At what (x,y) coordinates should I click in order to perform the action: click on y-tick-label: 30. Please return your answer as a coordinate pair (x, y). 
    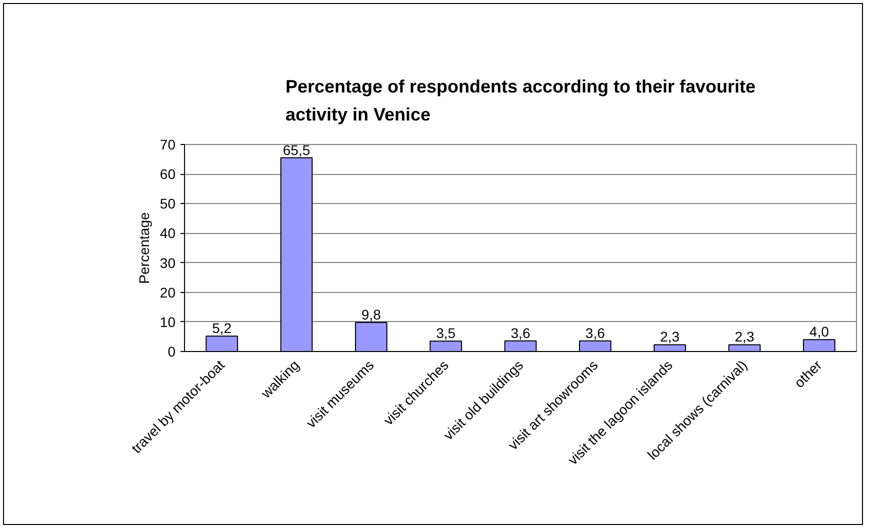
    Looking at the image, I should click on (168, 262).